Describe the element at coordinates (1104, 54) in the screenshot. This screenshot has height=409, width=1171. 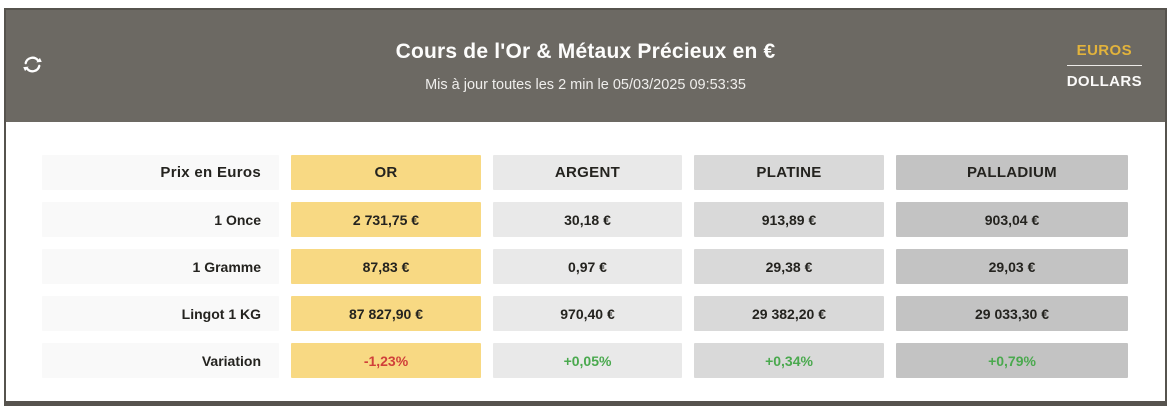
I see `currency-option-euros: EUROS` at that location.